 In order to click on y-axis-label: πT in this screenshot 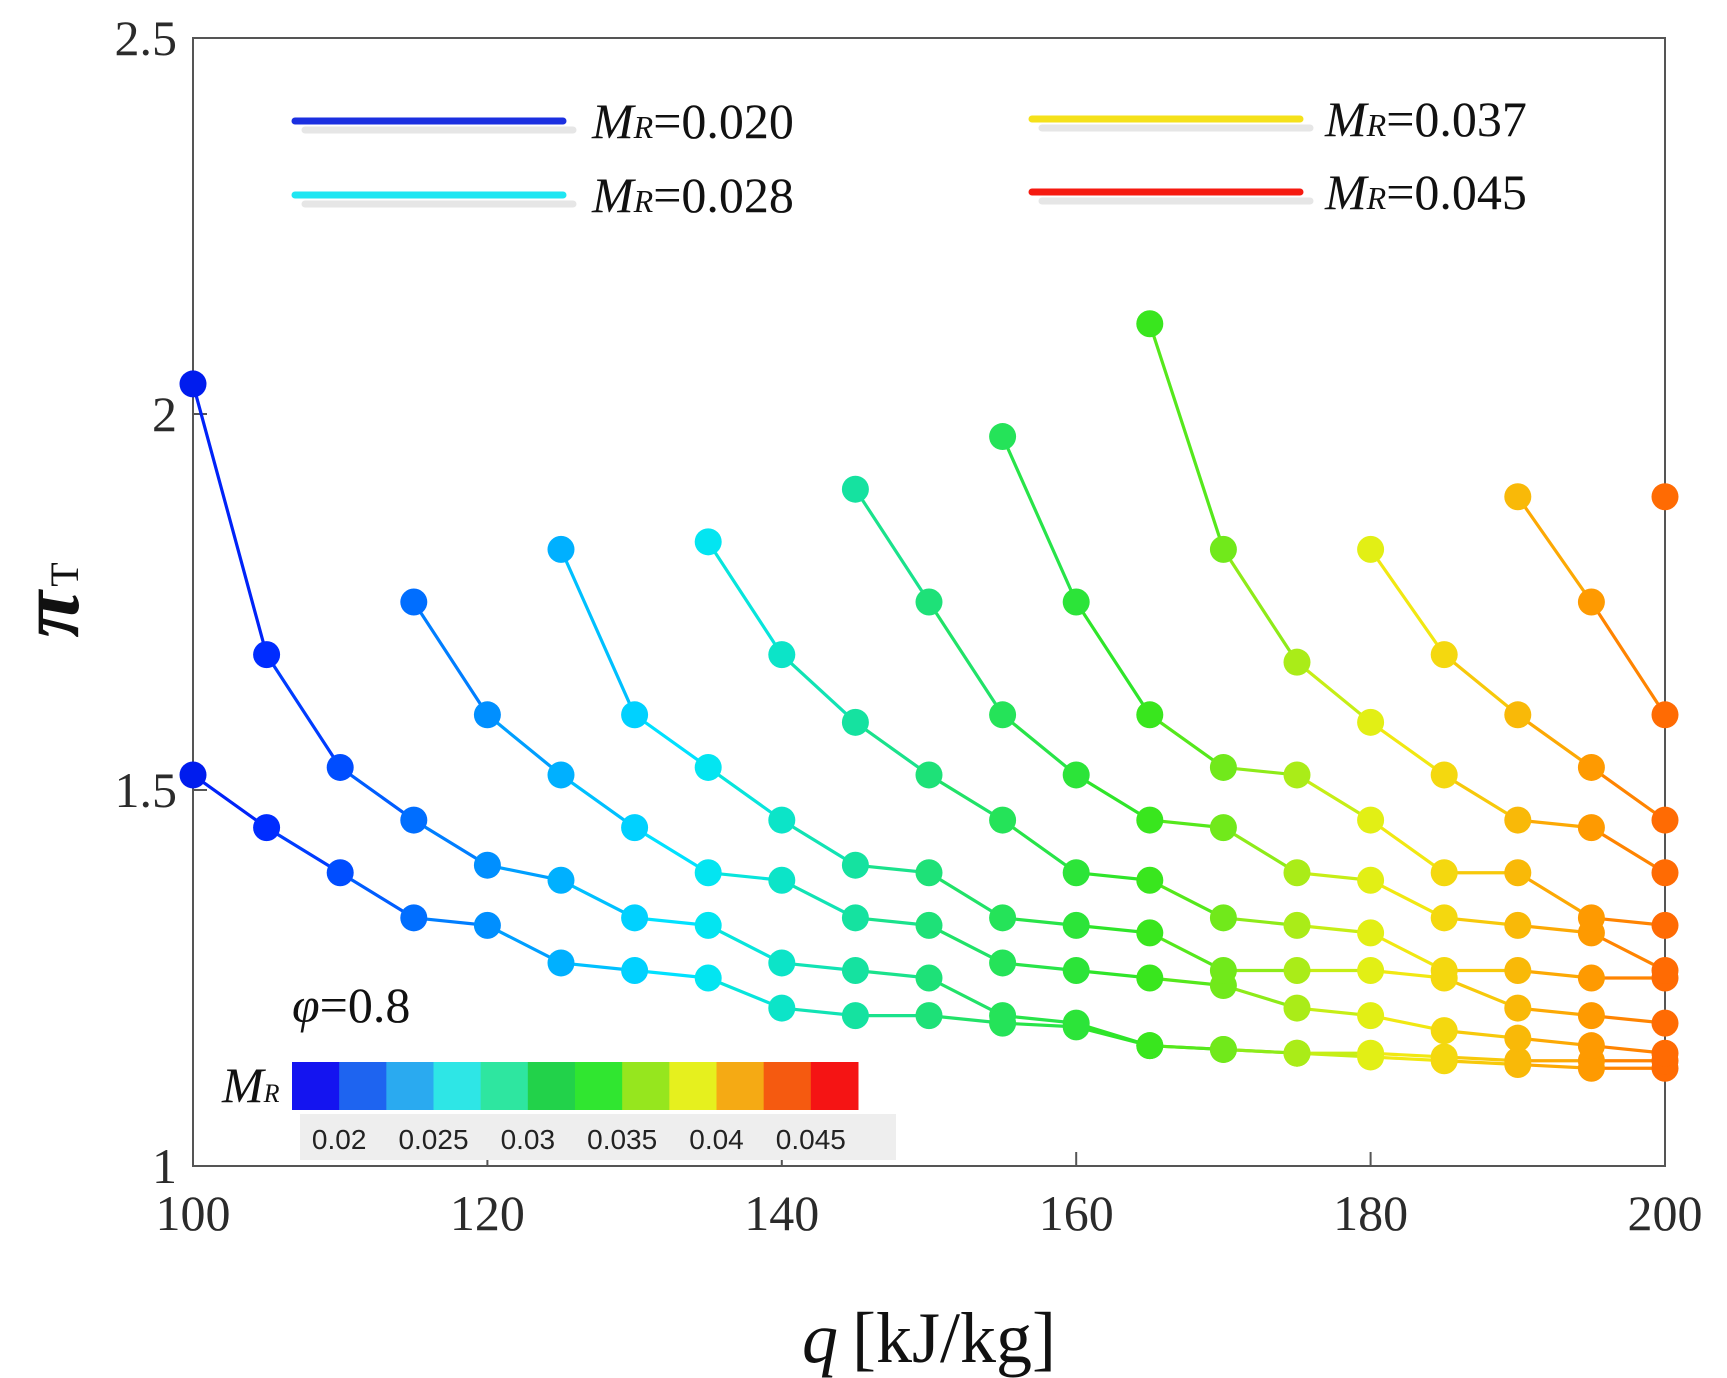, I will do `click(49, 599)`.